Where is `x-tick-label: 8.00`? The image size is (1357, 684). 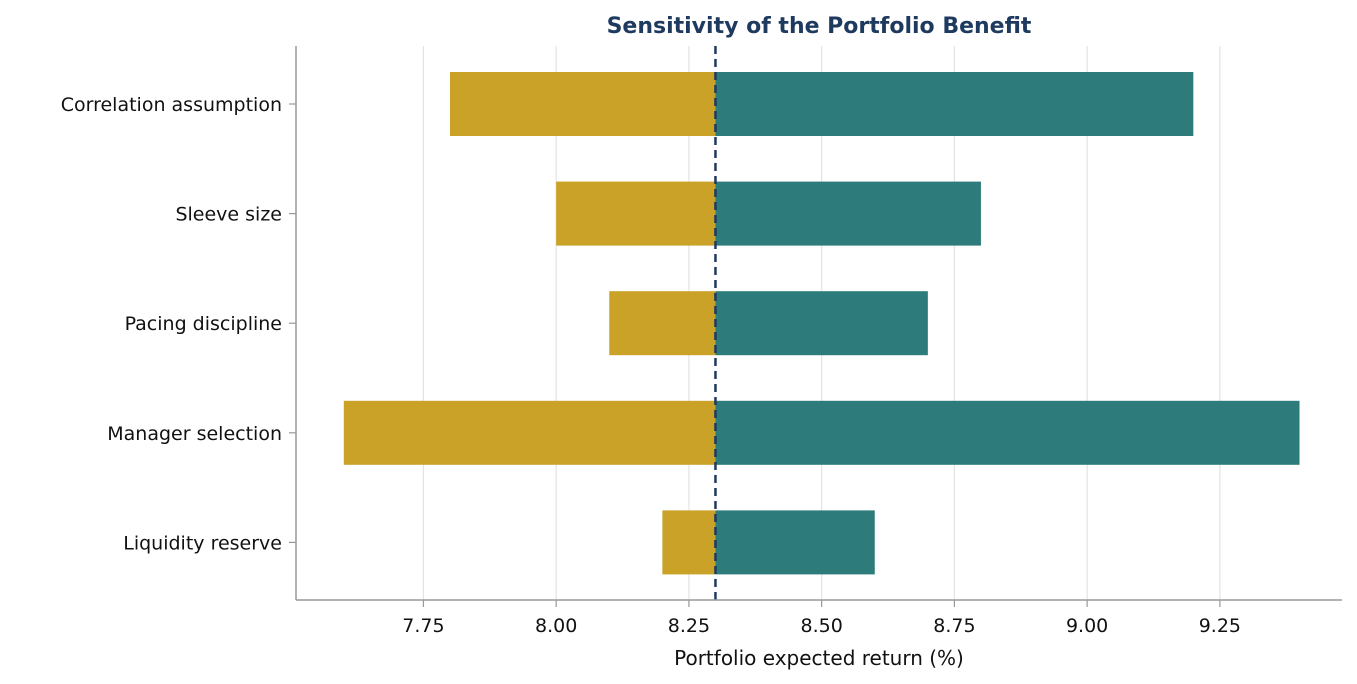
x-tick-label: 8.00 is located at coordinates (556, 626).